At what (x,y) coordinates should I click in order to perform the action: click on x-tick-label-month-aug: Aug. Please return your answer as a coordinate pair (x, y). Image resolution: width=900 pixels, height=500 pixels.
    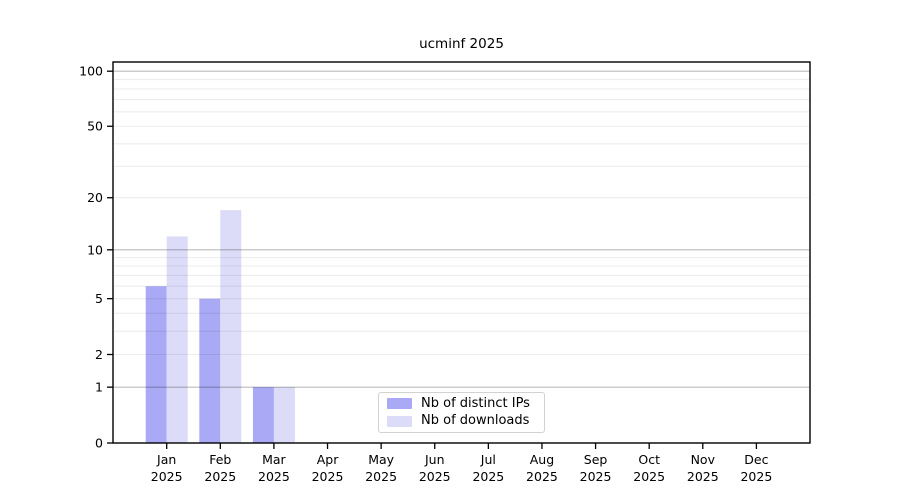
    Looking at the image, I should click on (542, 459).